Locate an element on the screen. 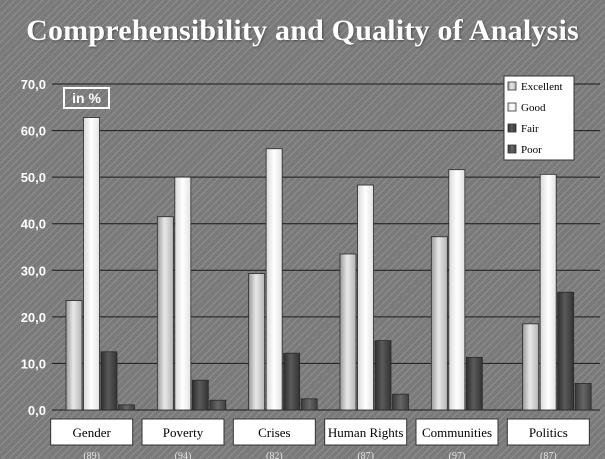 The image size is (605, 459). sample-size-label: (89) is located at coordinates (91, 455).